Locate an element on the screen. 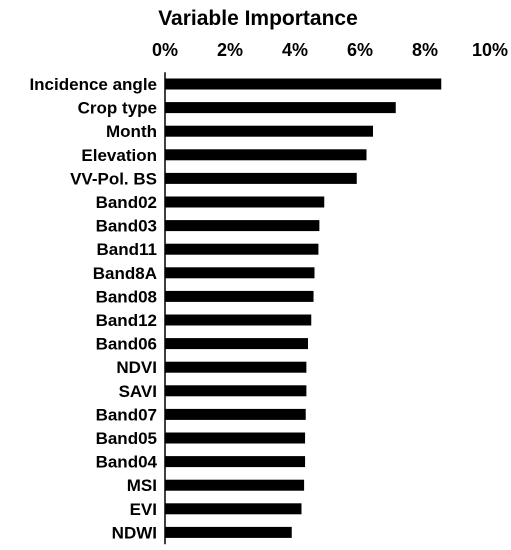 The height and width of the screenshot is (550, 511). category-label: Band03 is located at coordinates (126, 226).